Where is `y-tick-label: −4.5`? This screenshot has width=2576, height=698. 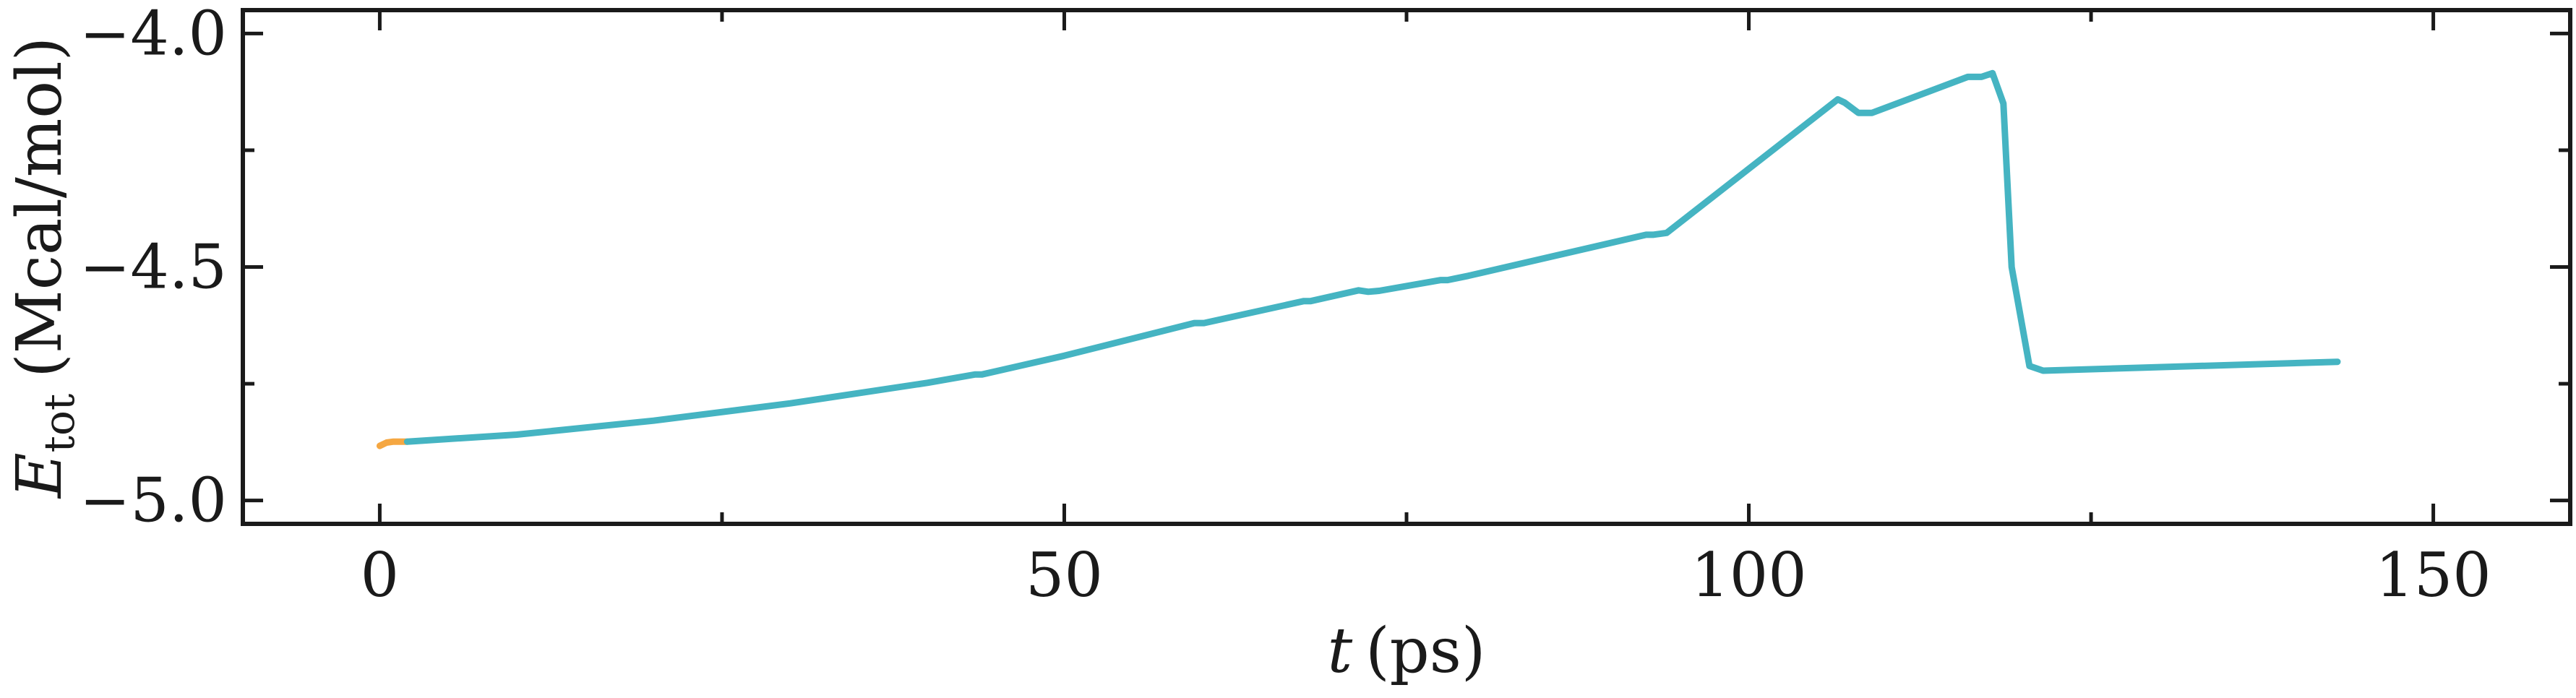 y-tick-label: −4.5 is located at coordinates (154, 267).